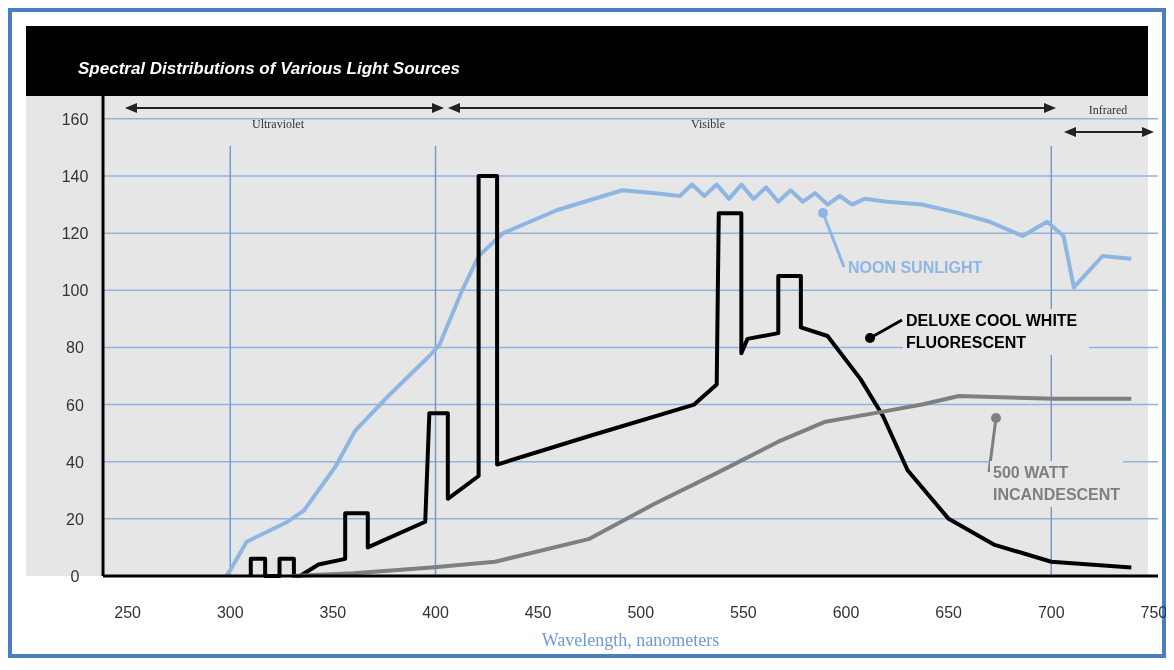 The width and height of the screenshot is (1174, 670). What do you see at coordinates (949, 612) in the screenshot?
I see `x-tick-label: 650` at bounding box center [949, 612].